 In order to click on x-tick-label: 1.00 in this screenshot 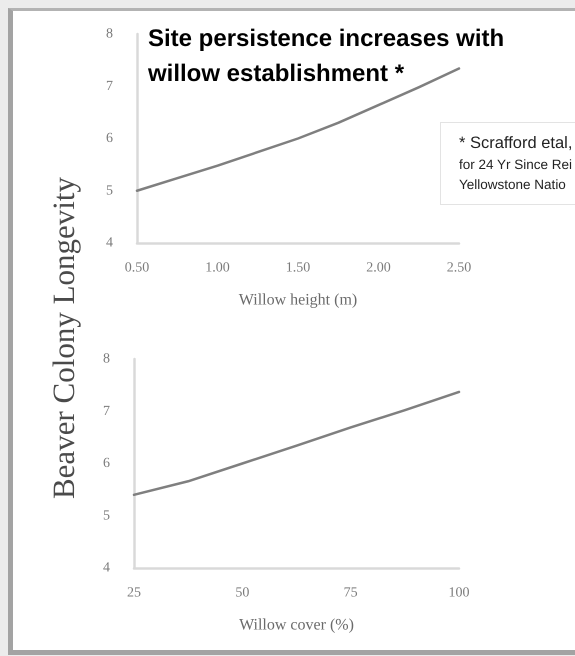, I will do `click(217, 268)`.